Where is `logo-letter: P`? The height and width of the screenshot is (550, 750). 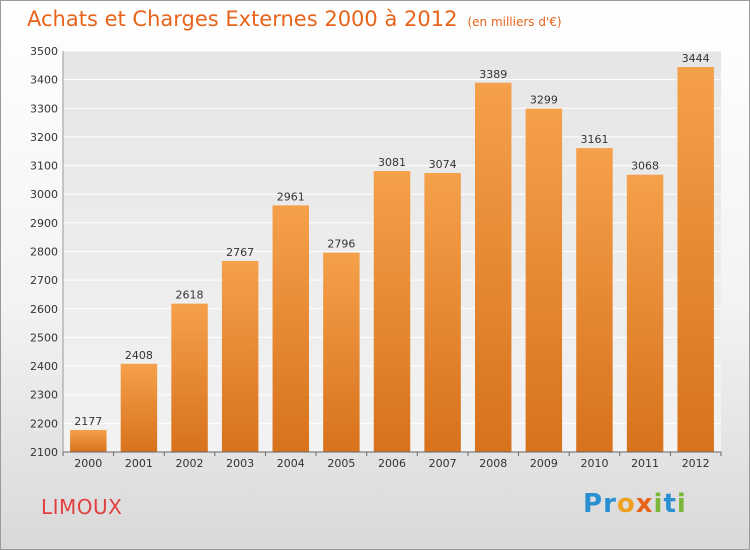 logo-letter: P is located at coordinates (593, 504).